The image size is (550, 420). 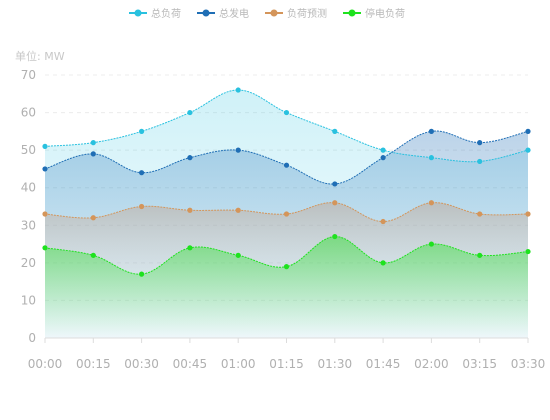 I want to click on x-tick-label: 00:00, so click(x=45, y=364).